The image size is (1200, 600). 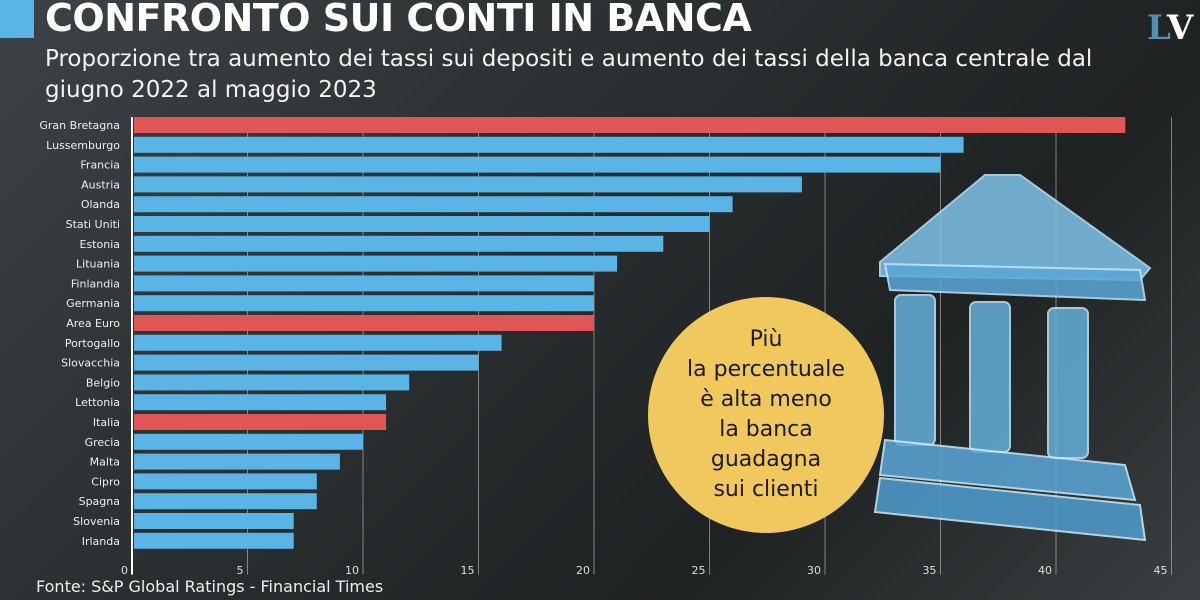 I want to click on bar-lettonia, so click(x=260, y=402).